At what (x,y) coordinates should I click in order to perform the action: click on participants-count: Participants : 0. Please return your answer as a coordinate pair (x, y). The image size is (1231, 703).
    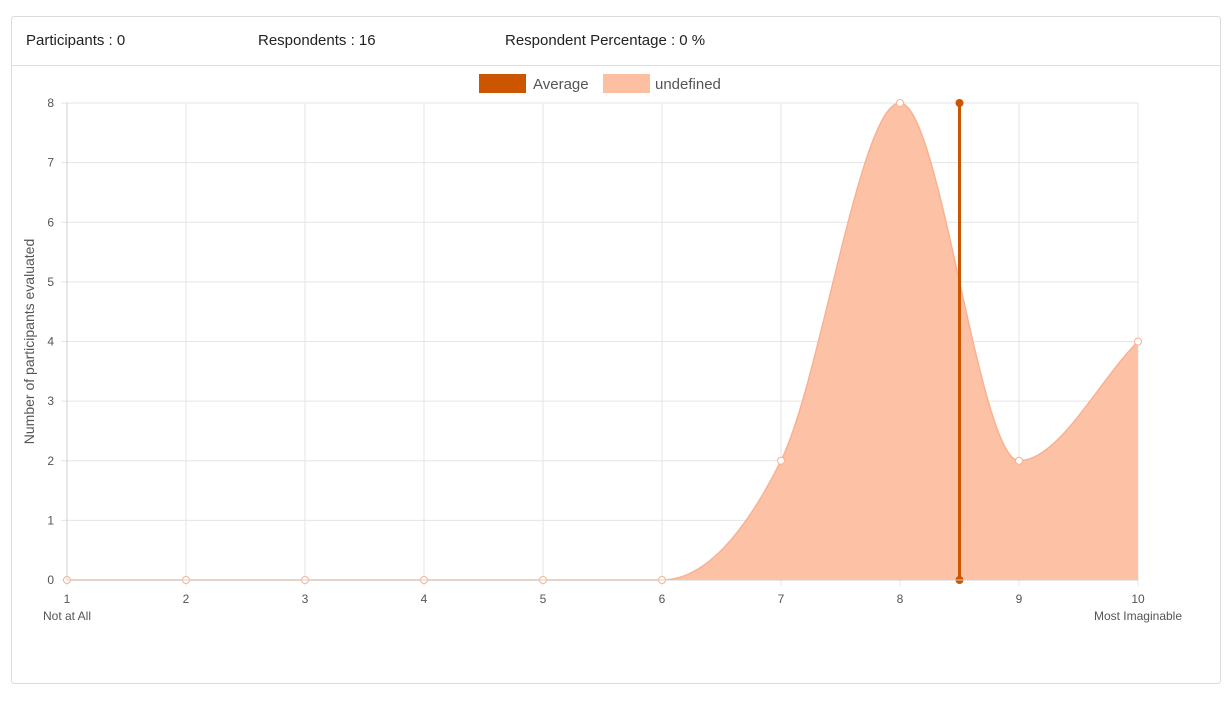
    Looking at the image, I should click on (76, 40).